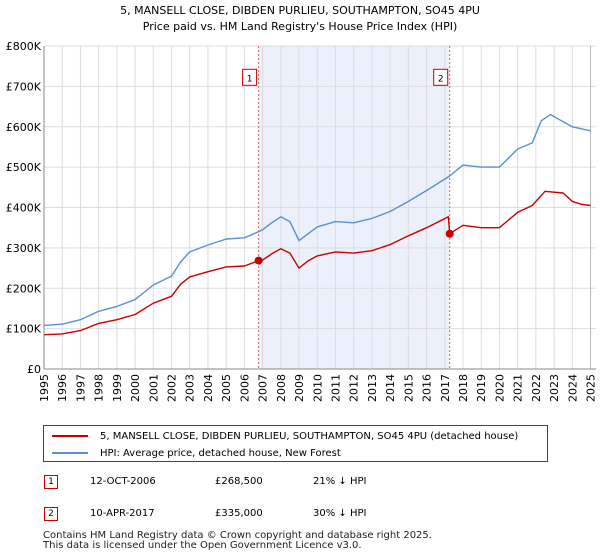  Describe the element at coordinates (317, 388) in the screenshot. I see `x-tick-label: 2010` at that location.